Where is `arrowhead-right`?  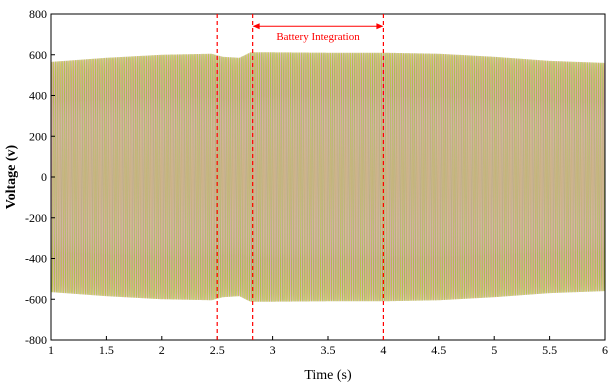 arrowhead-right is located at coordinates (380, 26).